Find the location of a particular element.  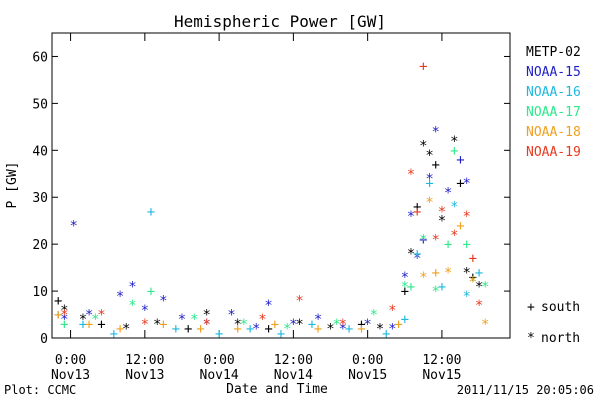

legend-entry: NOAA-17 is located at coordinates (553, 112).